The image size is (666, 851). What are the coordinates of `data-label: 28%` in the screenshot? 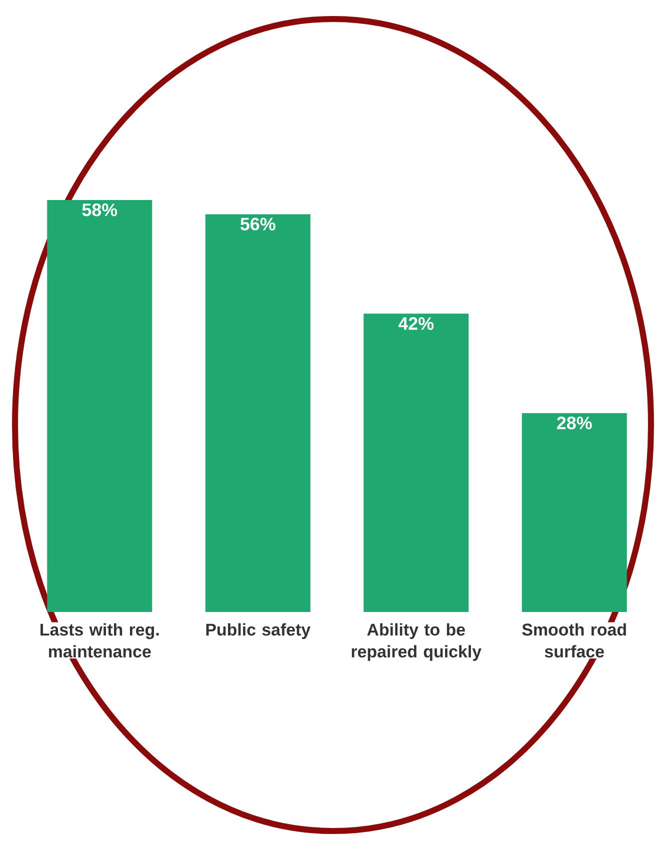 It's located at (574, 423).